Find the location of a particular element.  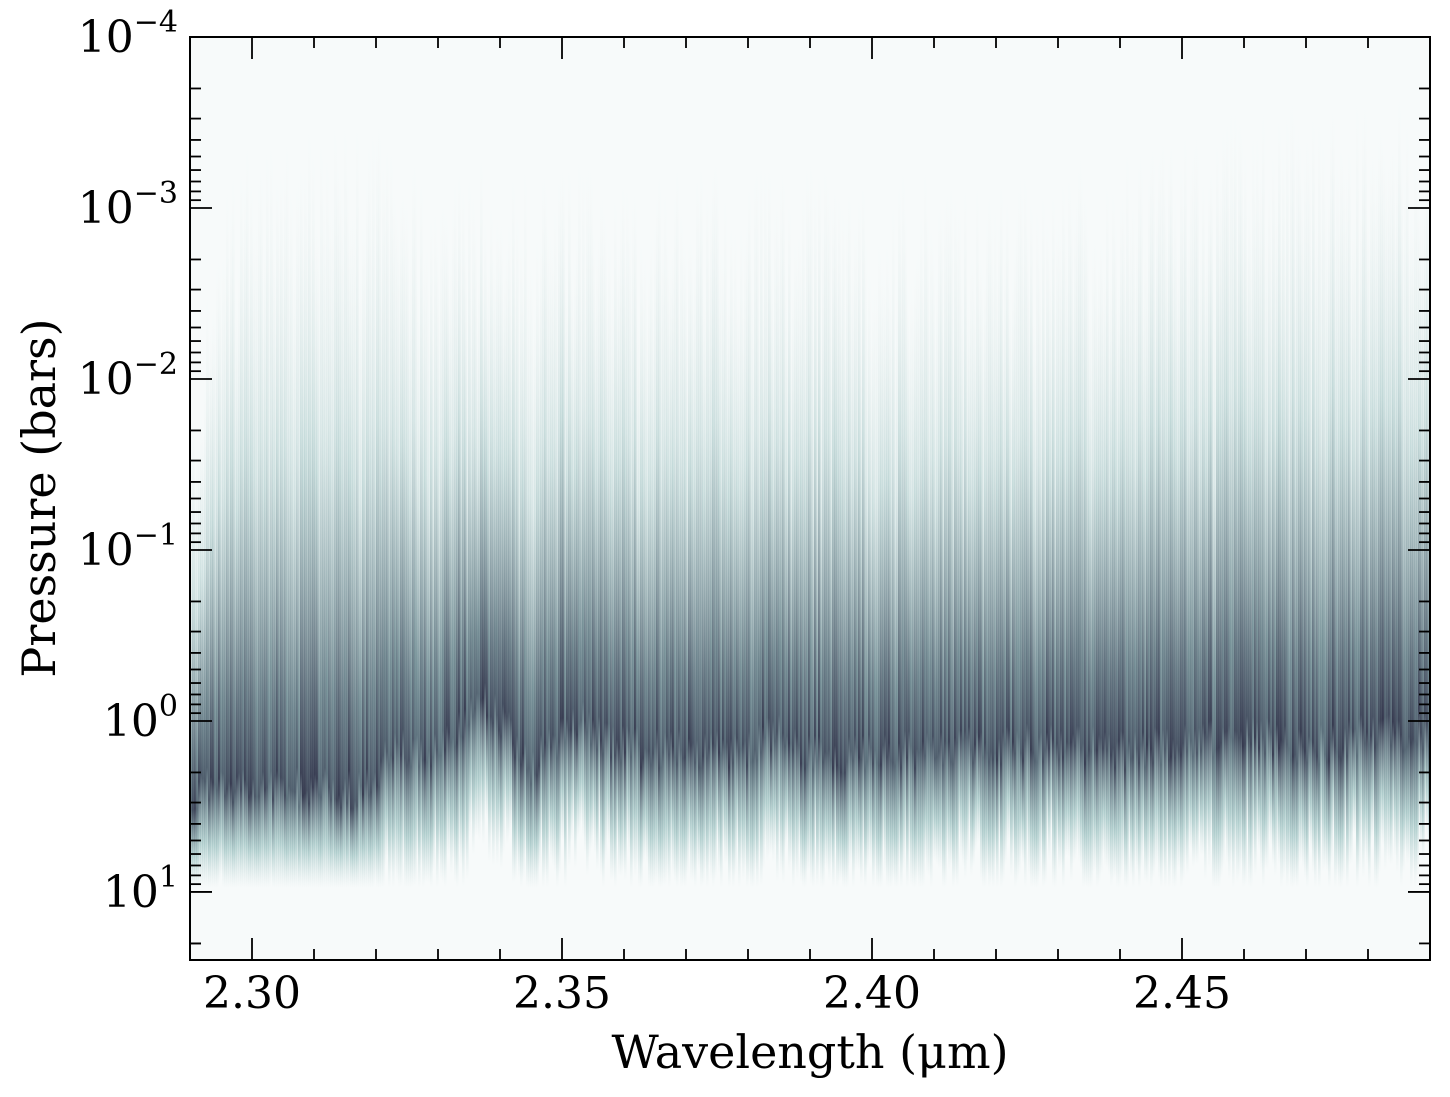

x-tick-labels: 2.30 2.35 2.40 2.45 is located at coordinates (717, 993).